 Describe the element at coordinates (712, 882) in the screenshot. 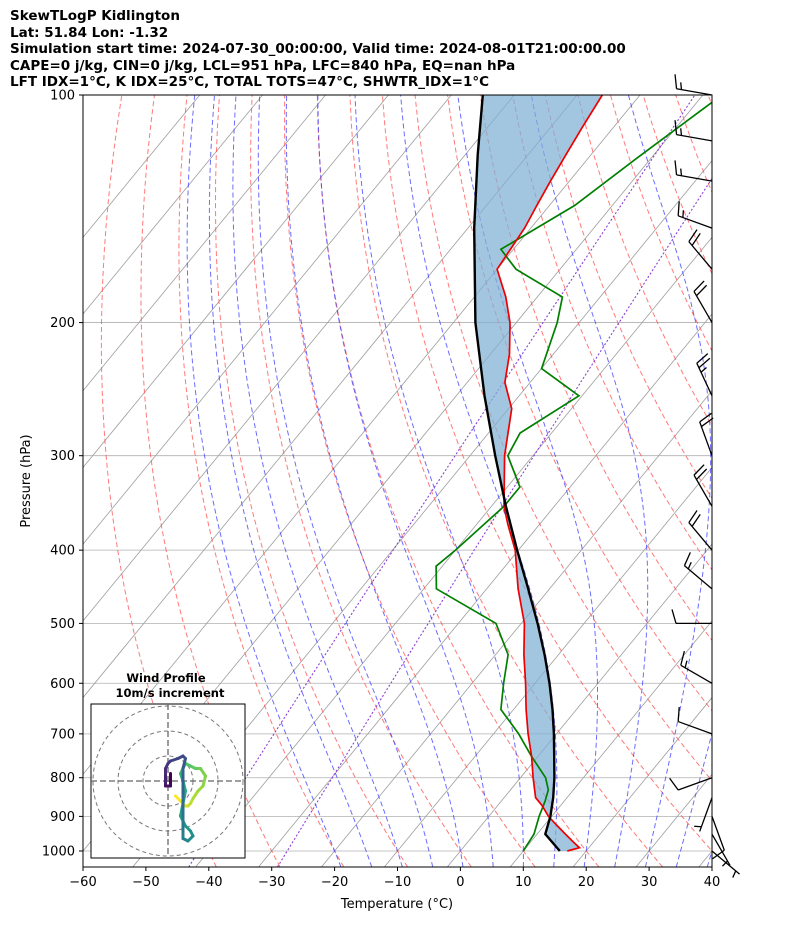

I see `x-tick-label: 40` at that location.